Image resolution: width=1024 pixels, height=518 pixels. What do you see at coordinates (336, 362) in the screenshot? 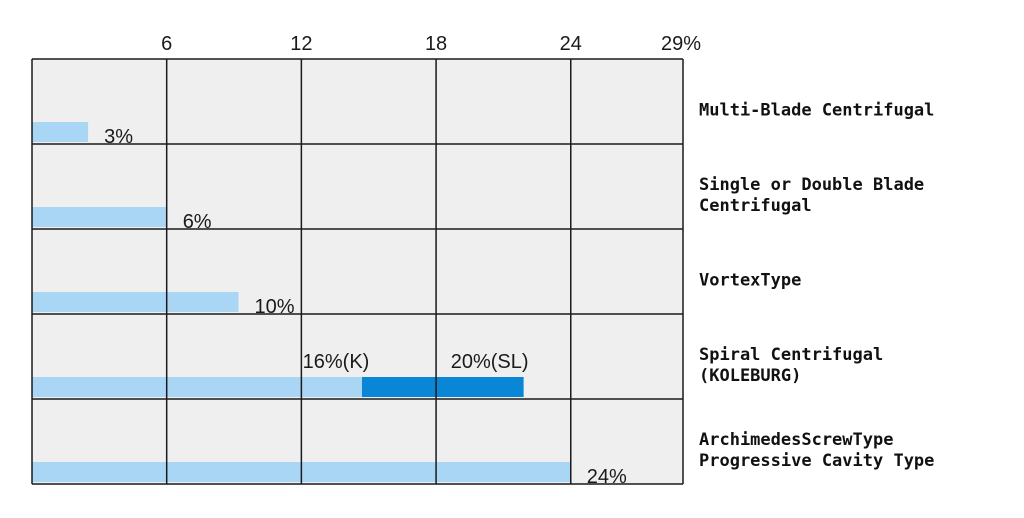
I see `data-label-4-light: 16%(K)` at bounding box center [336, 362].